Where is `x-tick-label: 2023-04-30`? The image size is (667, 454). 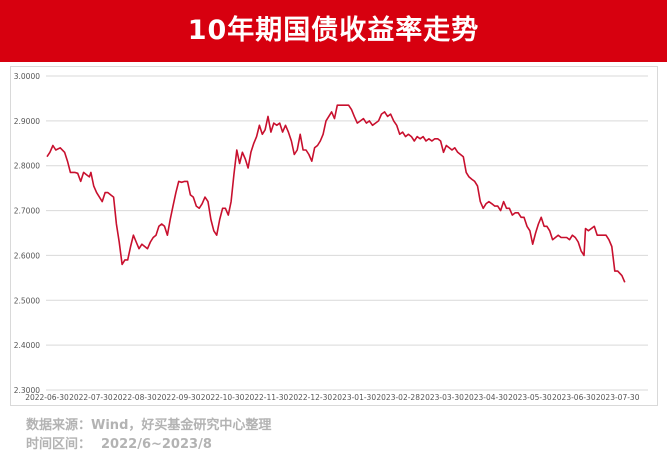 x-tick-label: 2023-04-30 is located at coordinates (486, 397).